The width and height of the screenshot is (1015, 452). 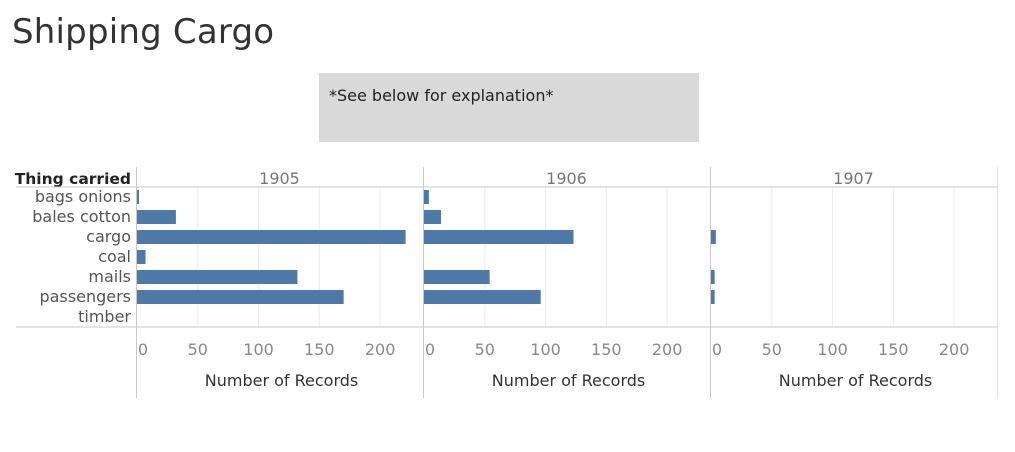 What do you see at coordinates (83, 196) in the screenshot?
I see `category-label: bags onions` at bounding box center [83, 196].